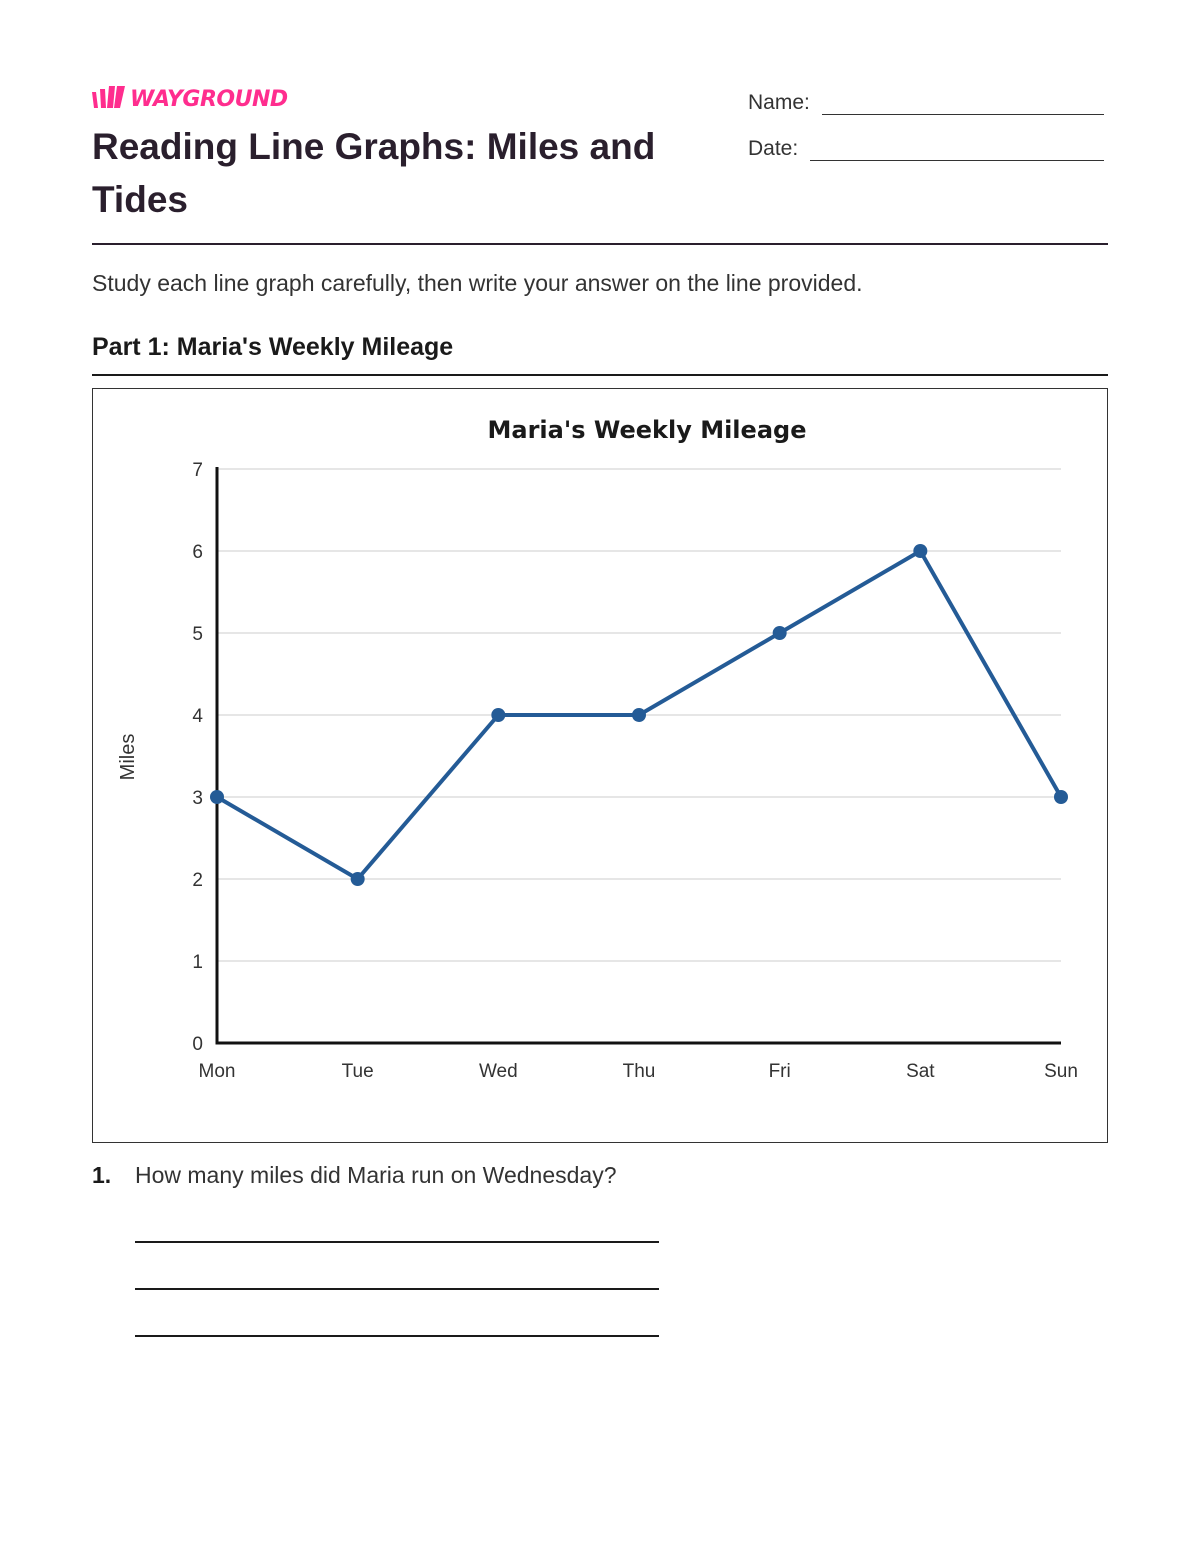 This screenshot has width=1200, height=1552. What do you see at coordinates (197, 470) in the screenshot?
I see `y-tick-label: 7` at bounding box center [197, 470].